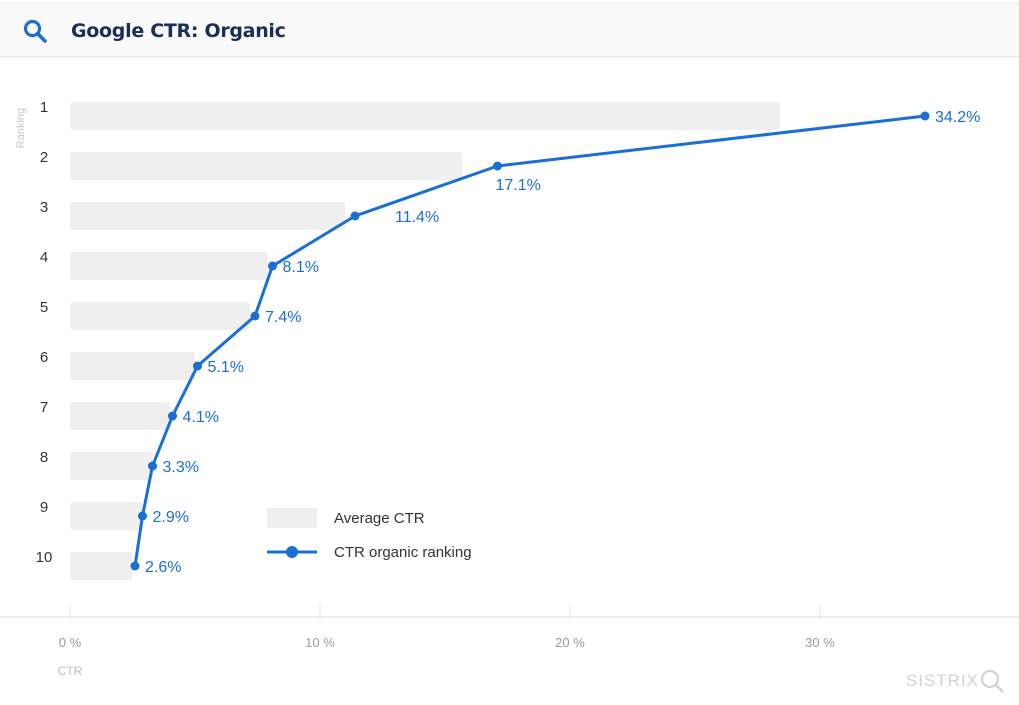  What do you see at coordinates (44, 557) in the screenshot?
I see `category-label: 10` at bounding box center [44, 557].